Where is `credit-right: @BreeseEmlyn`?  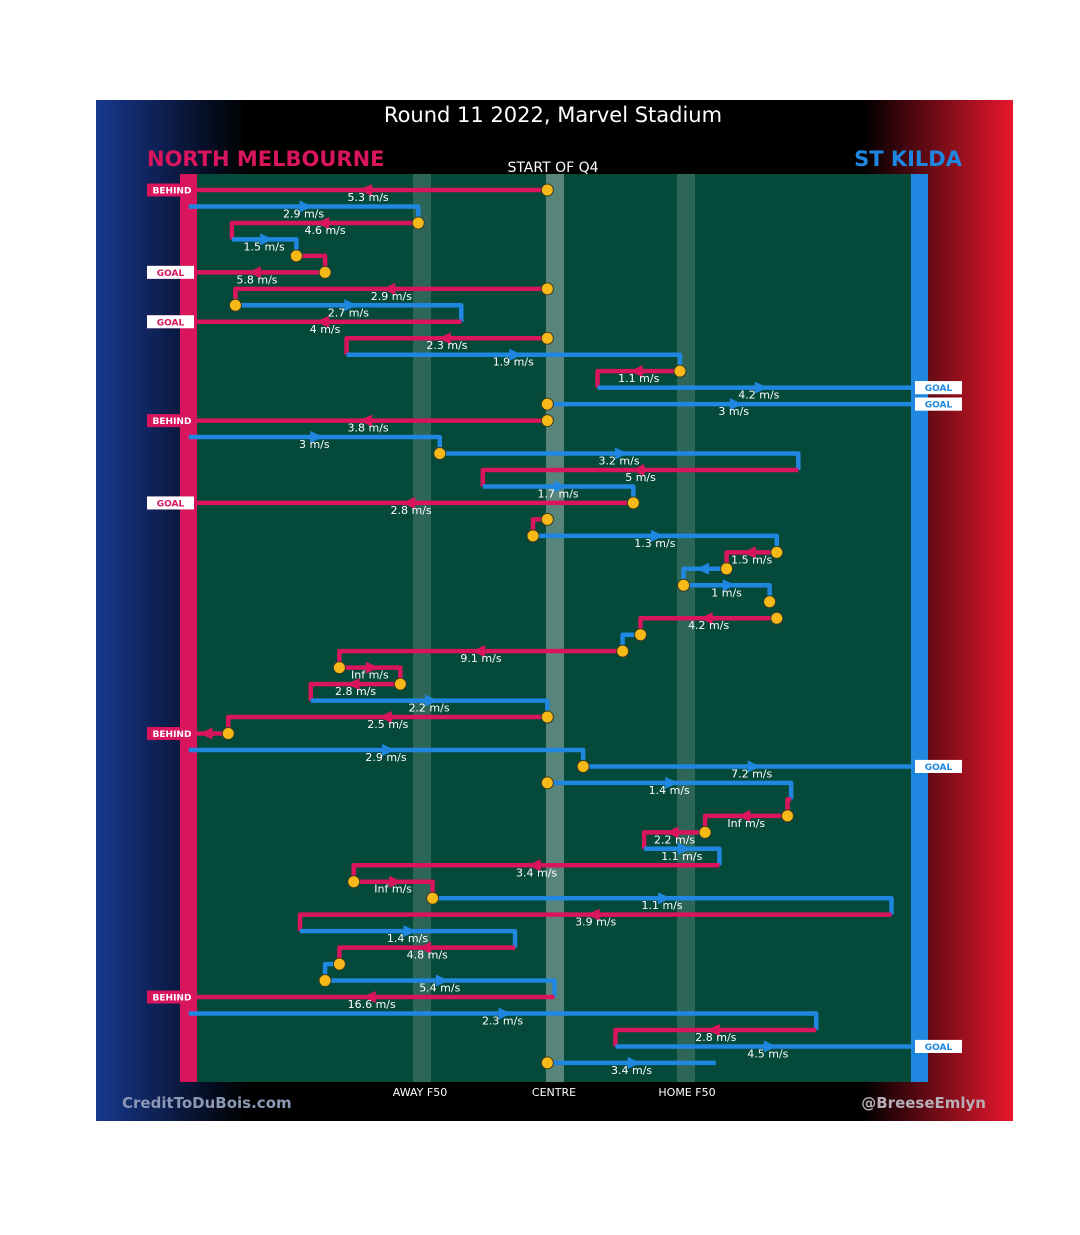
credit-right: @BreeseEmlyn is located at coordinates (923, 1103).